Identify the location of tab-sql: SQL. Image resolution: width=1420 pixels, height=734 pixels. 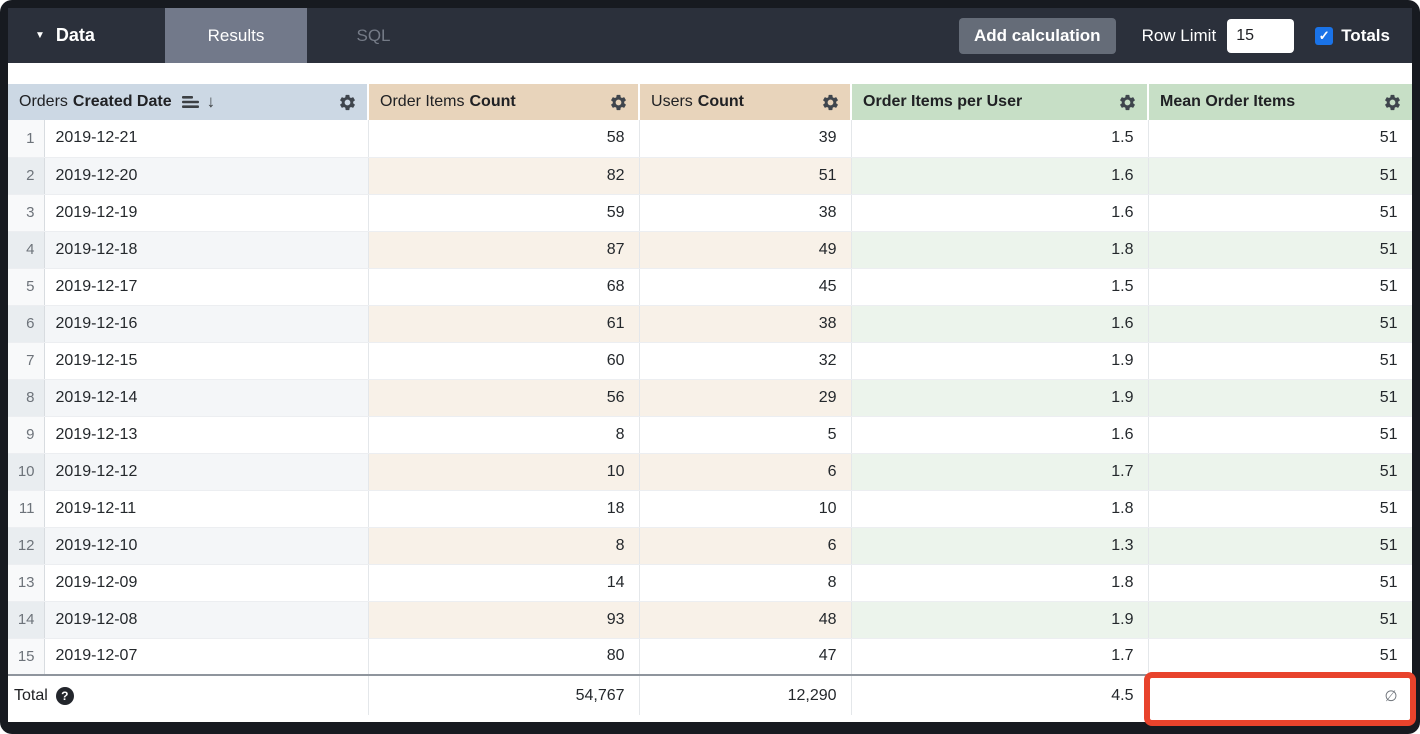
(373, 35).